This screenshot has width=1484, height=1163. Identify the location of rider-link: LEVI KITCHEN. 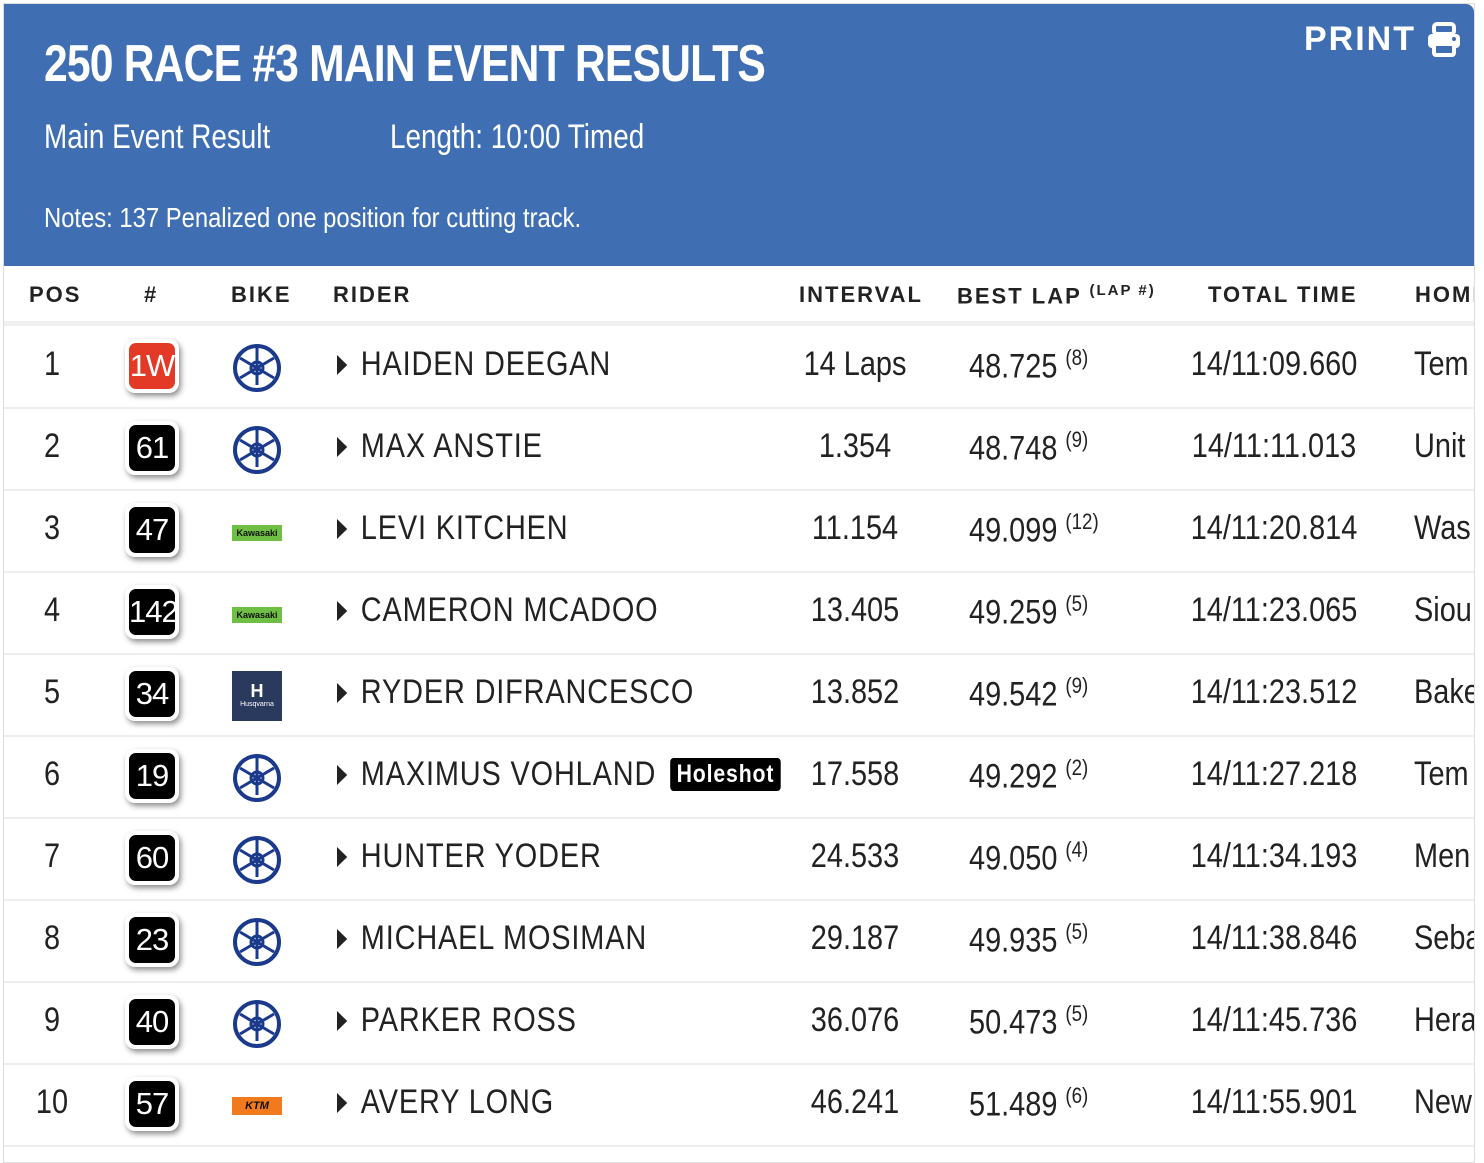
(453, 528).